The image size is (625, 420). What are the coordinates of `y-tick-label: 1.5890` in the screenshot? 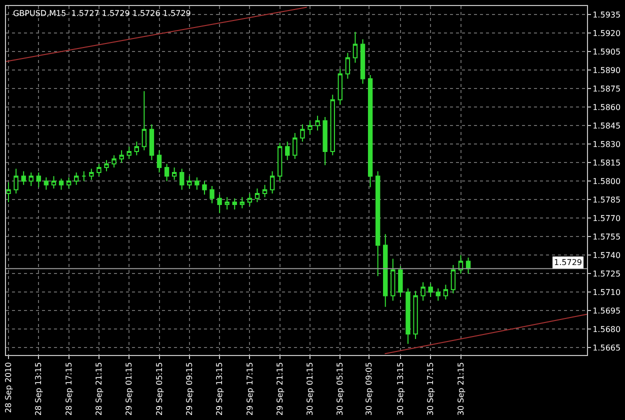 It's located at (606, 70).